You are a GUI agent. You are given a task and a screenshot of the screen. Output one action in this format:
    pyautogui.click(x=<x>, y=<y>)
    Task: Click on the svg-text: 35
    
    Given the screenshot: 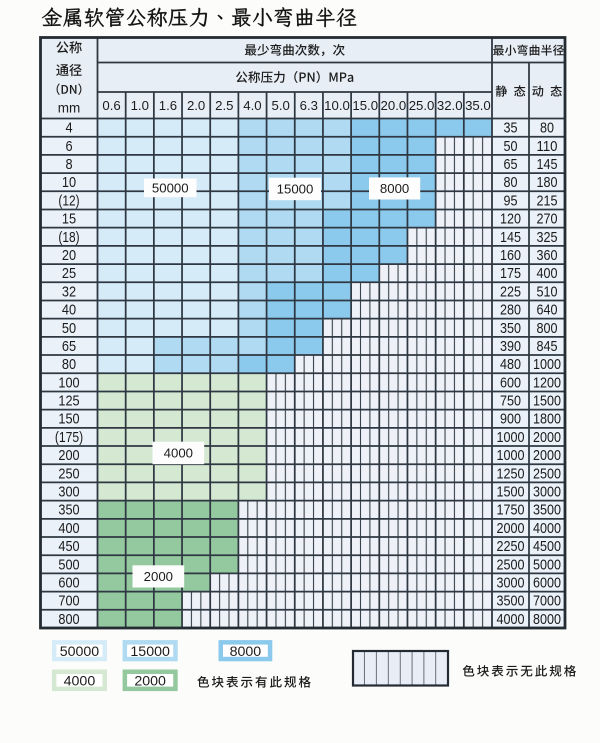 What is the action you would take?
    pyautogui.click(x=511, y=129)
    